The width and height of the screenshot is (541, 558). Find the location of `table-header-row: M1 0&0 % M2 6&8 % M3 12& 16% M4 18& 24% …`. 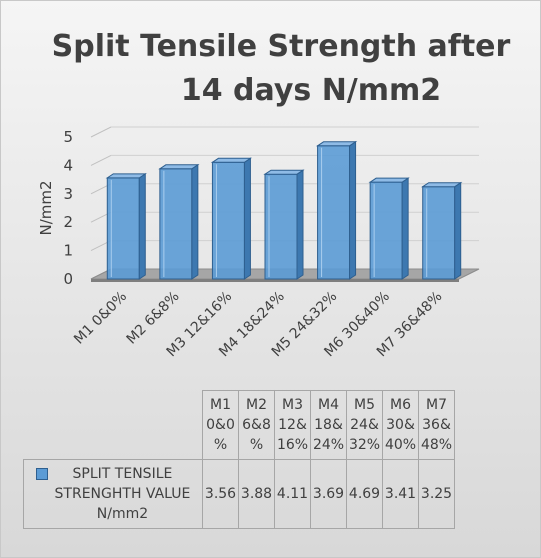

table-header-row: M1 0&0 % M2 6&8 % M3 12& 16% M4 18& 24% … is located at coordinates (239, 425).